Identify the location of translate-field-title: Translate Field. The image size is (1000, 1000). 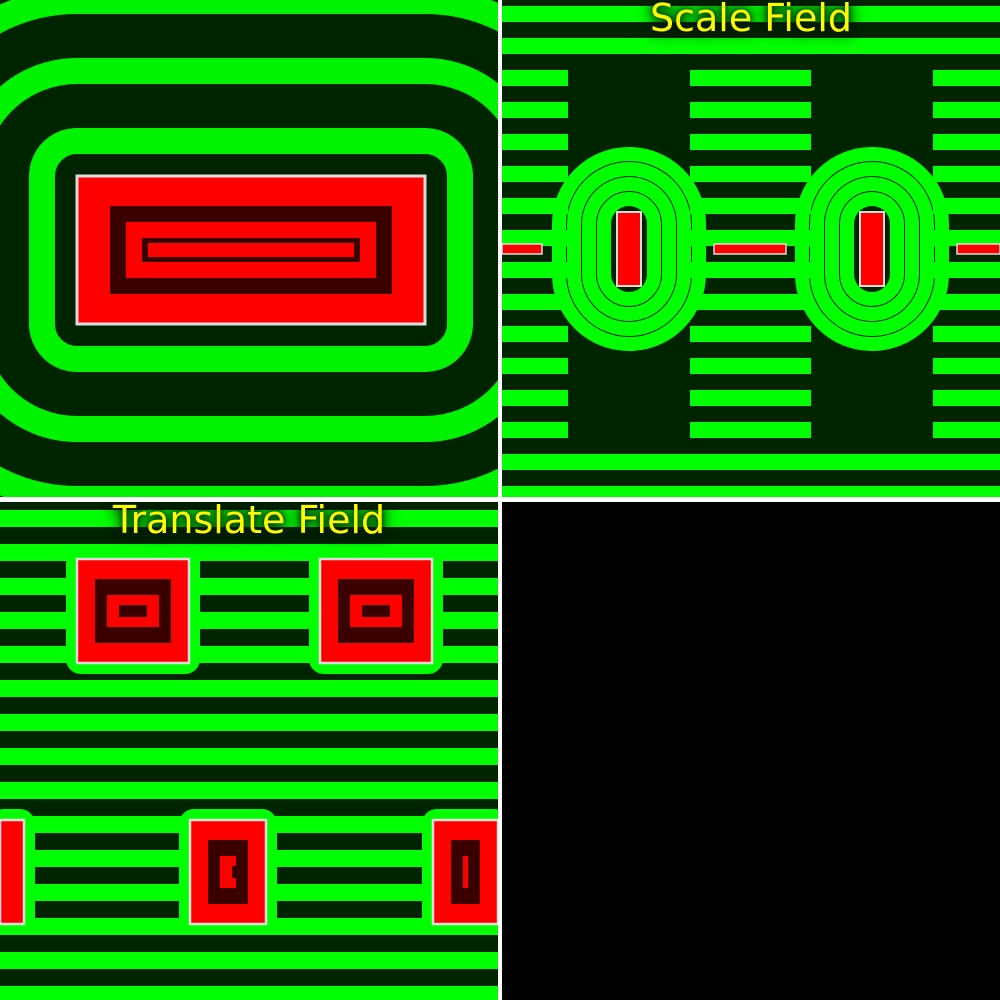
(249, 522).